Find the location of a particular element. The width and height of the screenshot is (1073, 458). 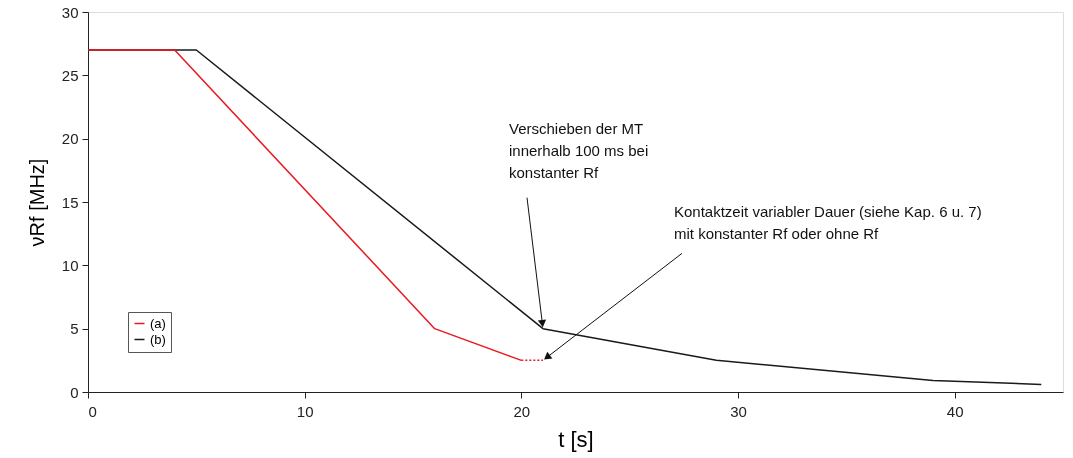

annotation: Kontaktzeit variabler Dauer (siehe Kap. 6 u. 7) mit konstanter Rf oder ohne Rf is located at coordinates (828, 223).